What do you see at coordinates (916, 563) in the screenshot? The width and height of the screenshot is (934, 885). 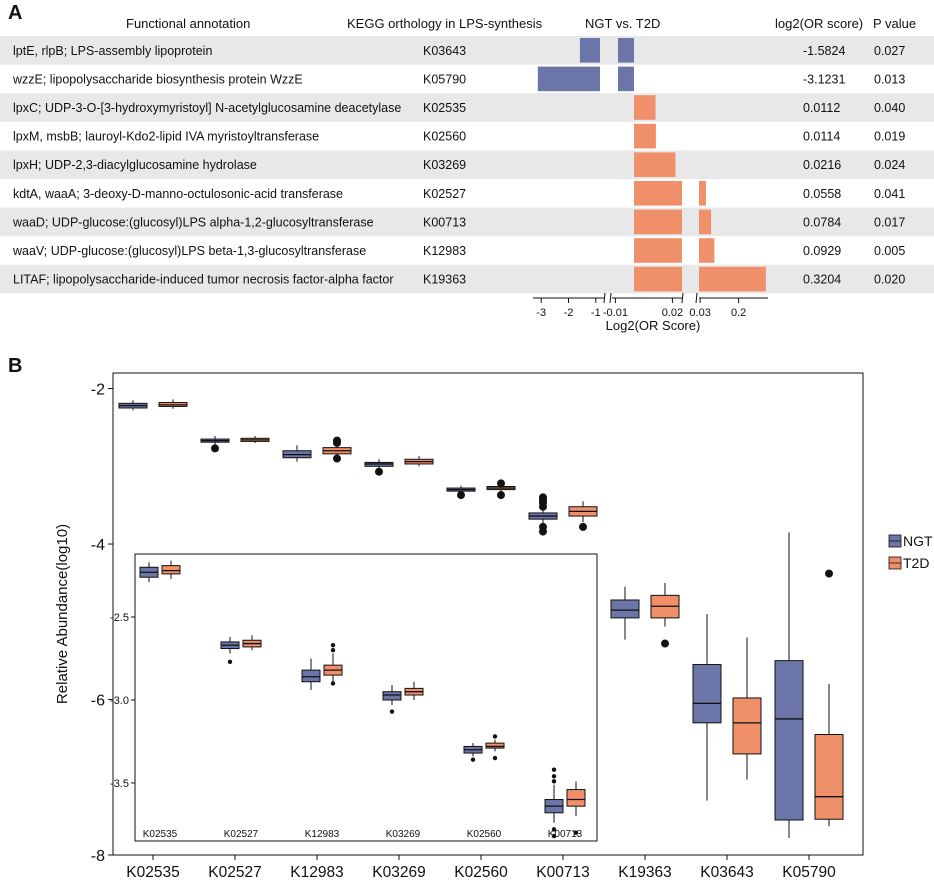 I see `legend-label-t2d: T2D` at bounding box center [916, 563].